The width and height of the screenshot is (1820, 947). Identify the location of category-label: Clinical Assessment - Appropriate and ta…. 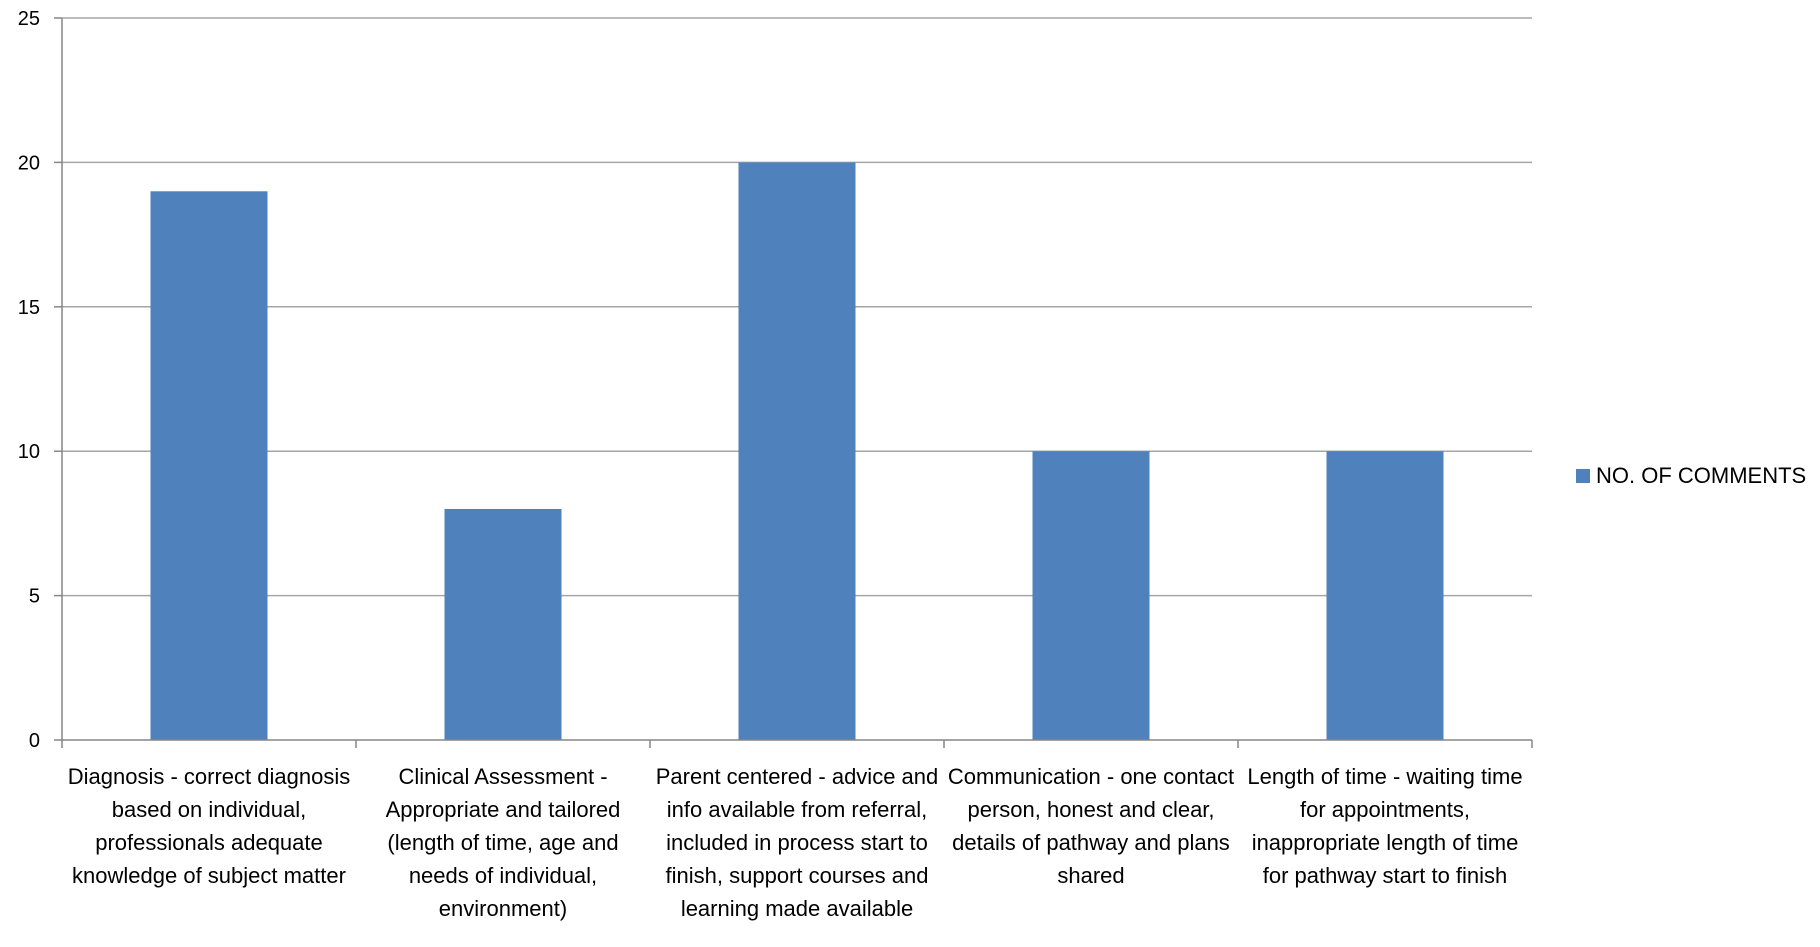
(503, 842).